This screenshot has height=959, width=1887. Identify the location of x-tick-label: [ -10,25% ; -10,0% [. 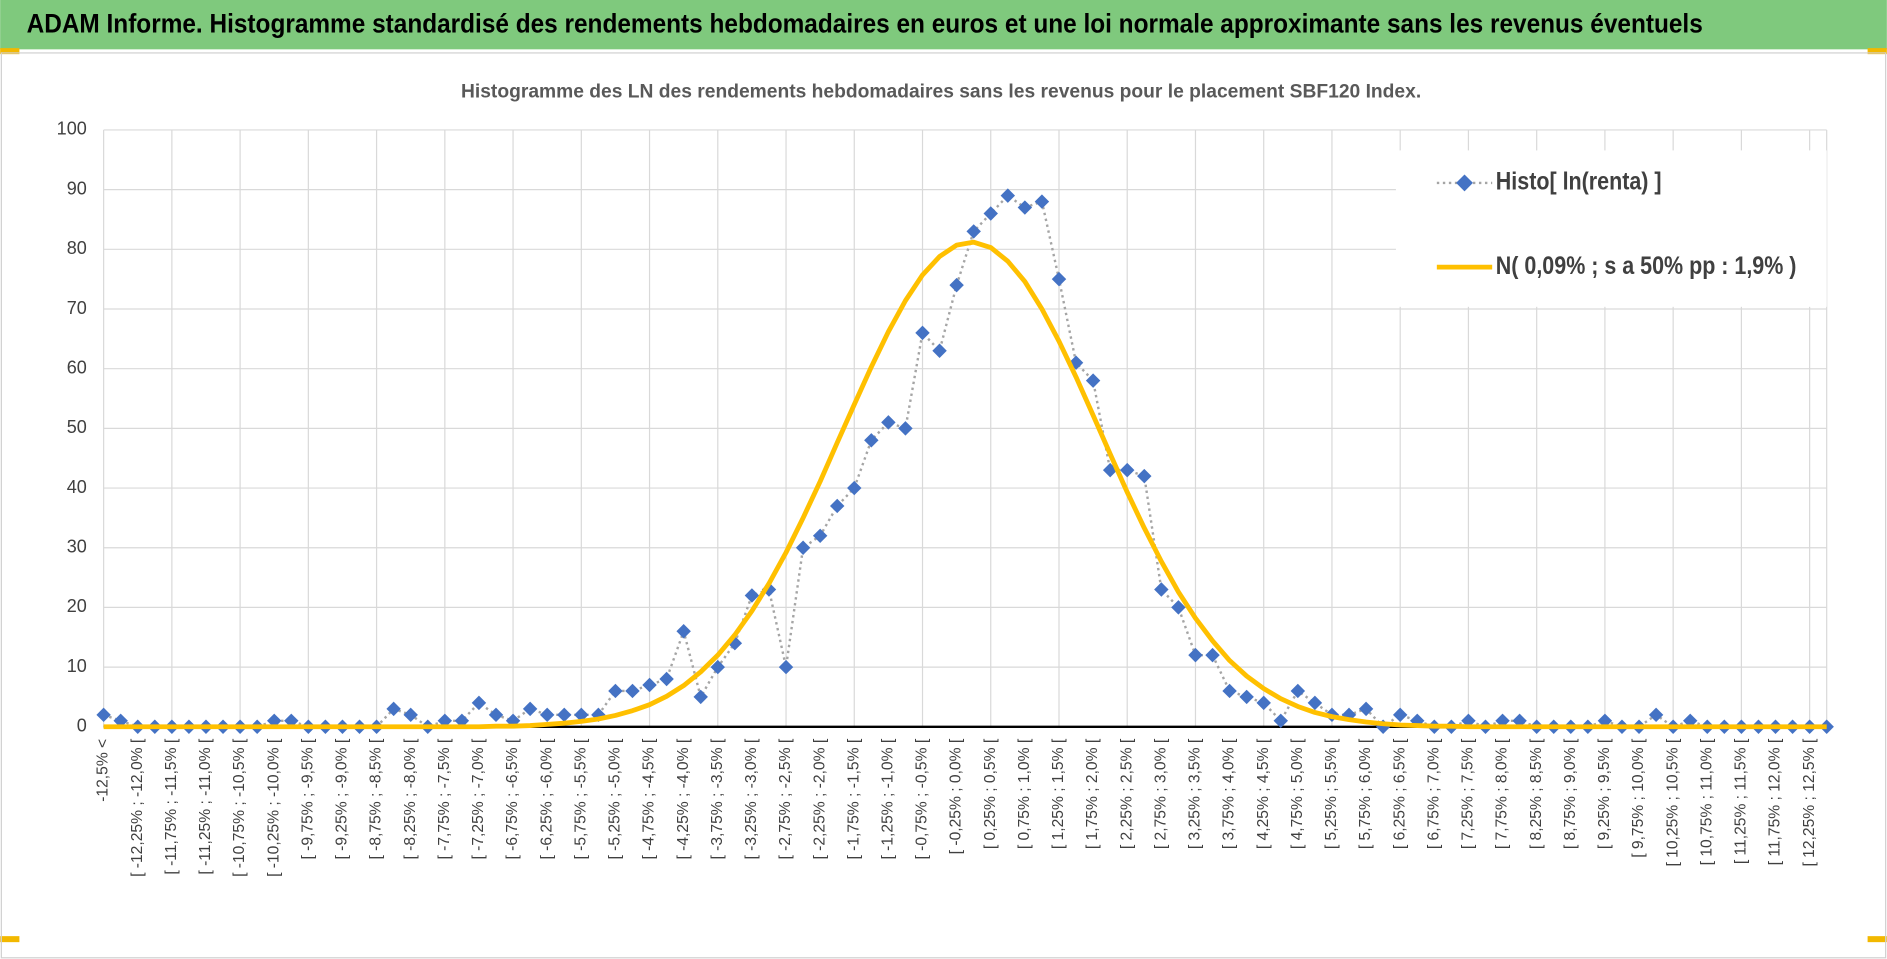
(273, 807).